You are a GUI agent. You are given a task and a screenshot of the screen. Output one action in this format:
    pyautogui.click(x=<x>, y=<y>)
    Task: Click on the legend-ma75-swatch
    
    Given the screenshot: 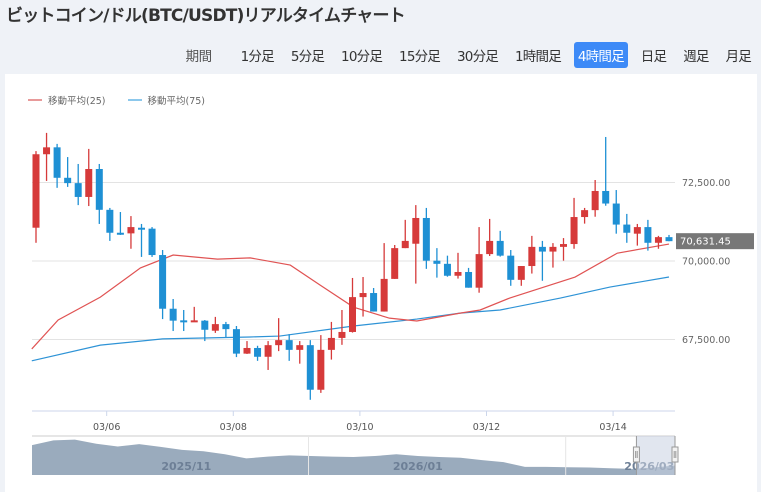 What is the action you would take?
    pyautogui.click(x=134, y=100)
    